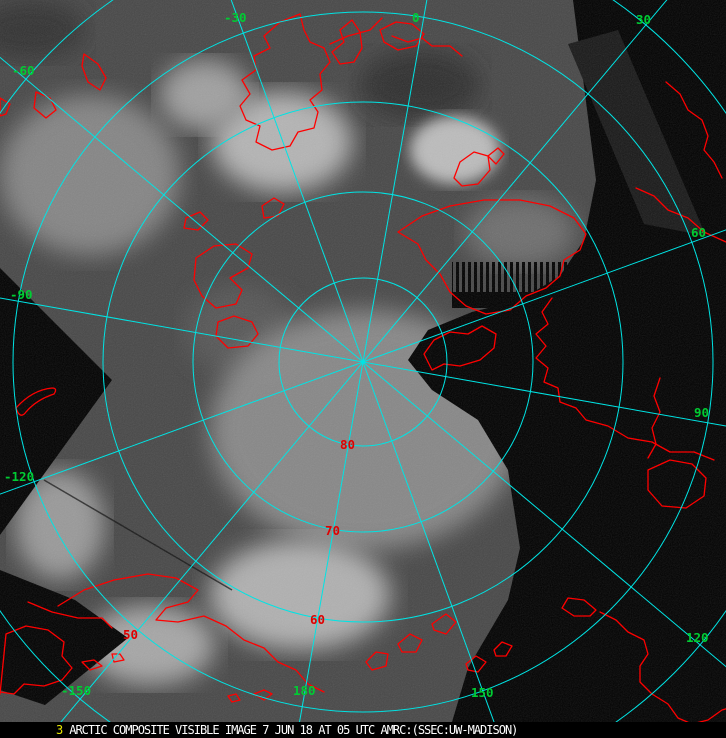  I want to click on coastline-scandinavia, so click(625, 379).